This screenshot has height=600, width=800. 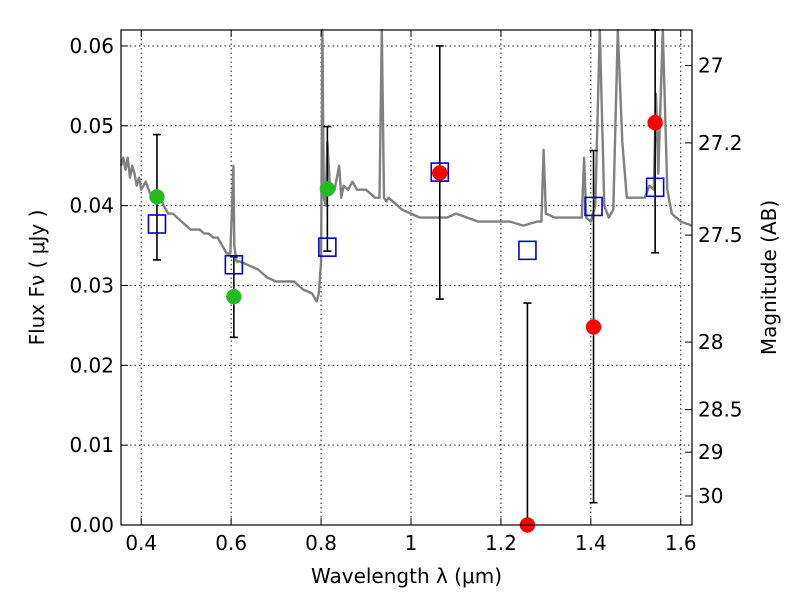 What do you see at coordinates (321, 543) in the screenshot?
I see `x-tick-label: 0.8` at bounding box center [321, 543].